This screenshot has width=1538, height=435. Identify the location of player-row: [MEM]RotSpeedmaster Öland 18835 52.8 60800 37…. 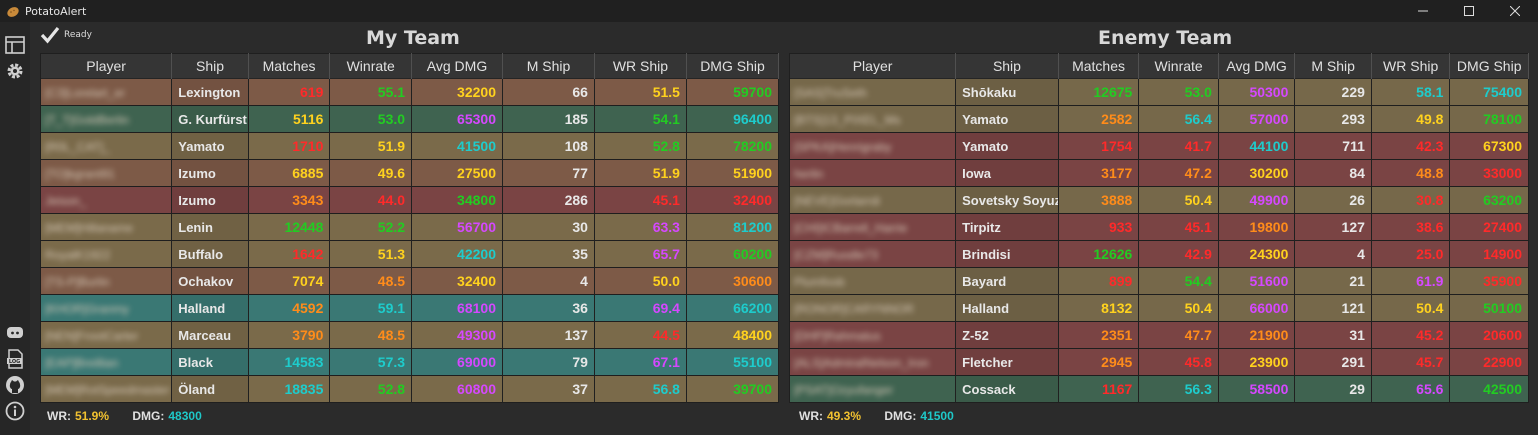
(410, 389).